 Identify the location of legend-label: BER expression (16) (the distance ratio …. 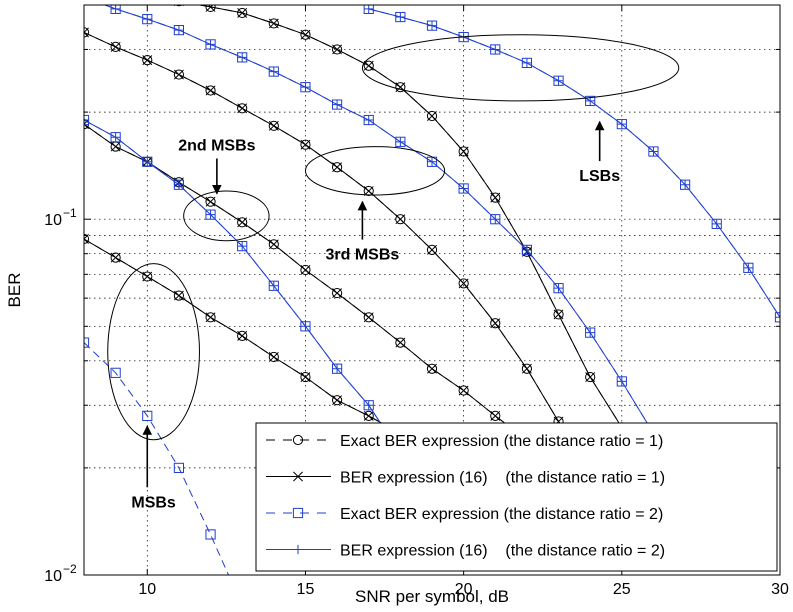
(502, 551).